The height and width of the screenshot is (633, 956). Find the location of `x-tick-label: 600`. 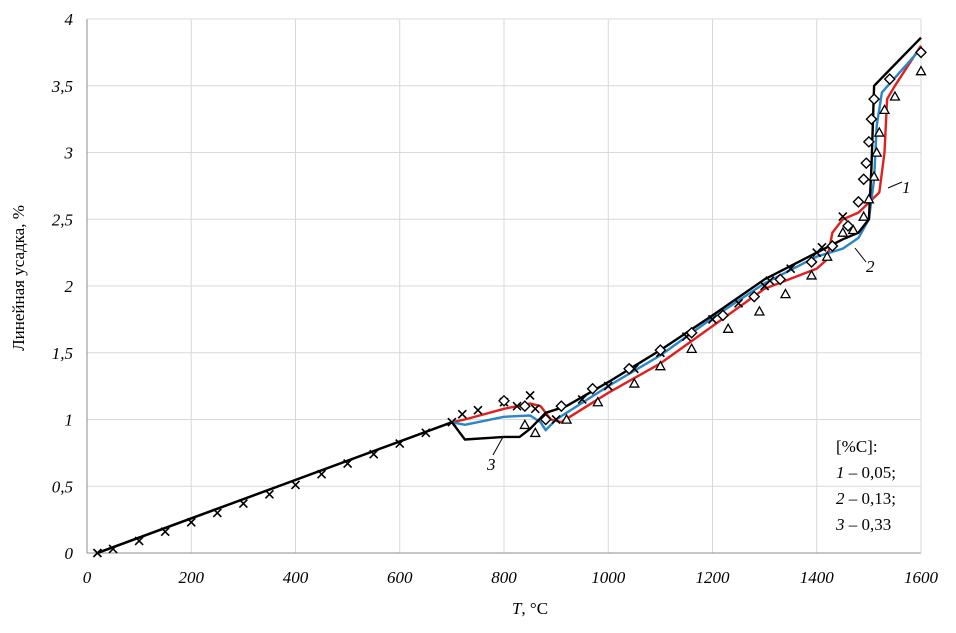

x-tick-label: 600 is located at coordinates (400, 577).